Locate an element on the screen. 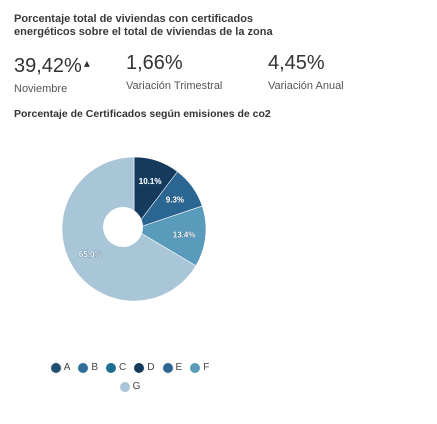  stat-month-label: Noviembre is located at coordinates (41, 89).